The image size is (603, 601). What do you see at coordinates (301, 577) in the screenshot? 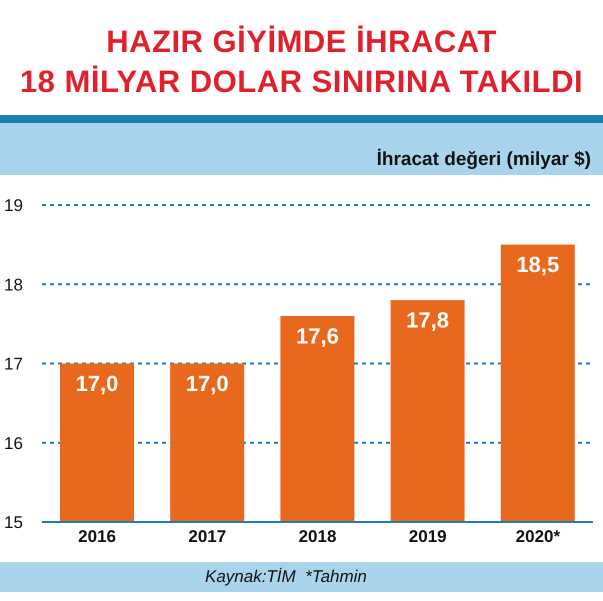
I see `text: Kaynak:TİM *Tahmin` at bounding box center [301, 577].